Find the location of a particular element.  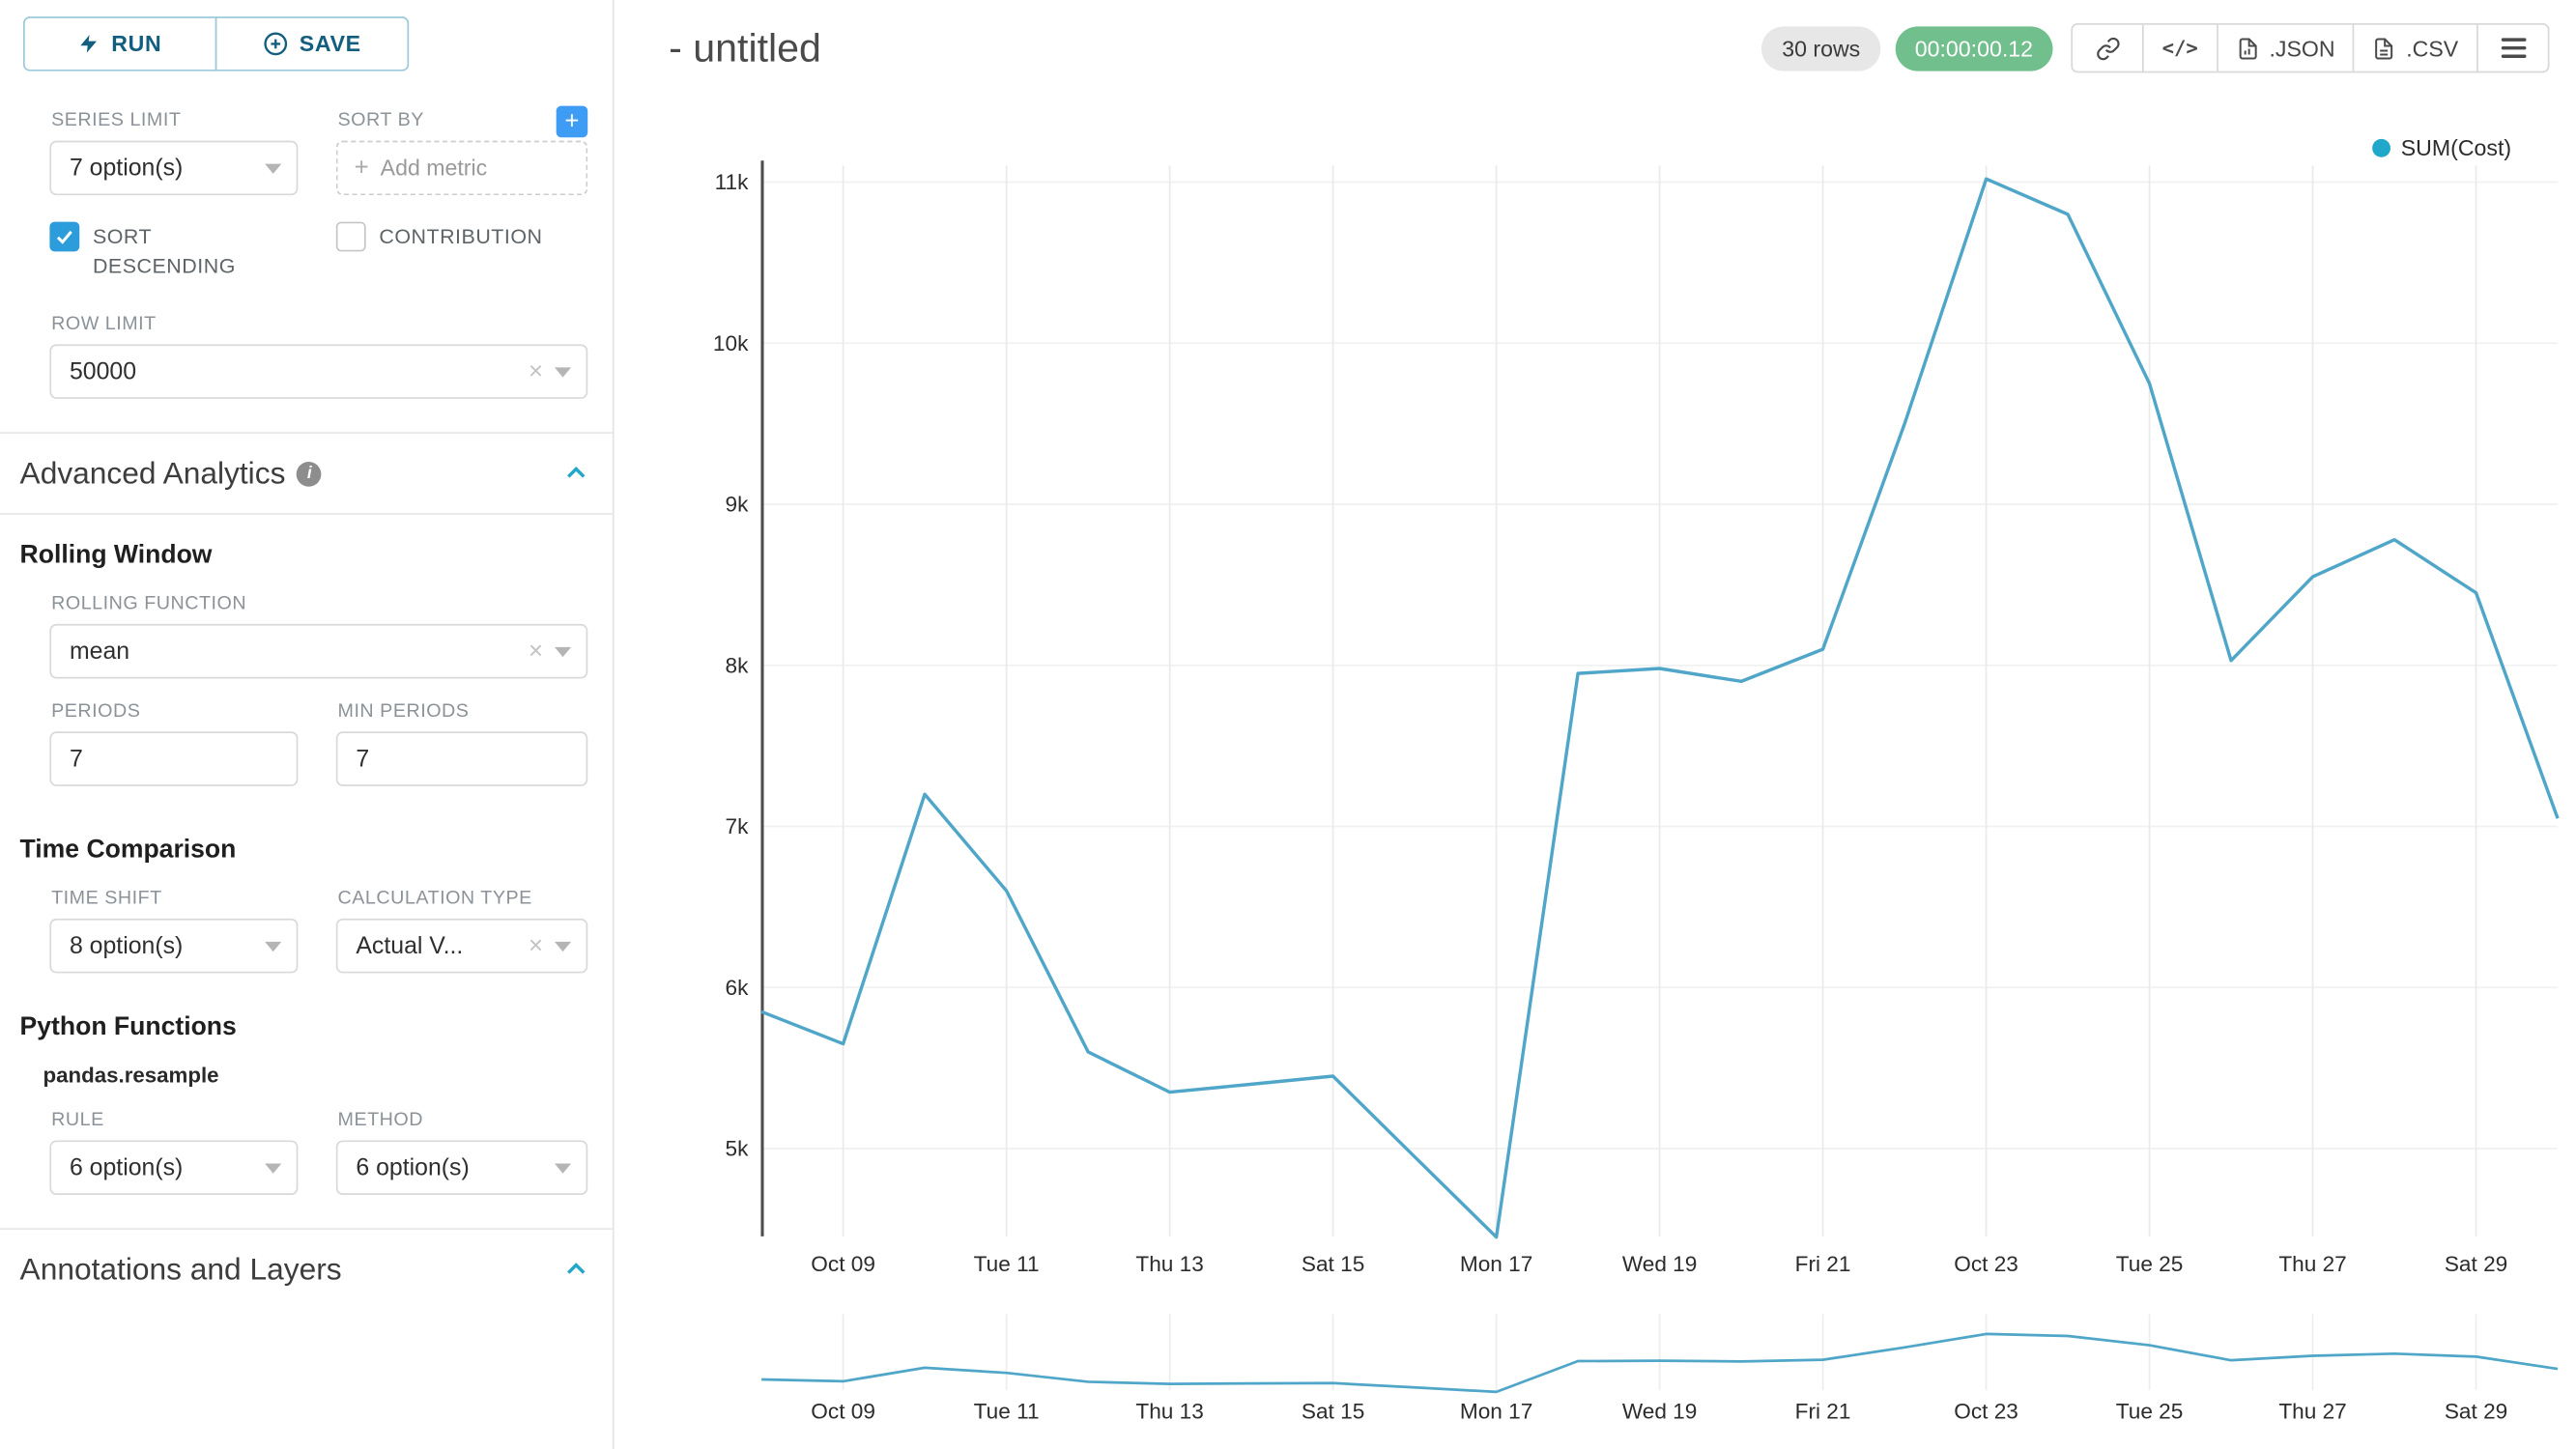

sort-by-label: SORT BY is located at coordinates (381, 120).